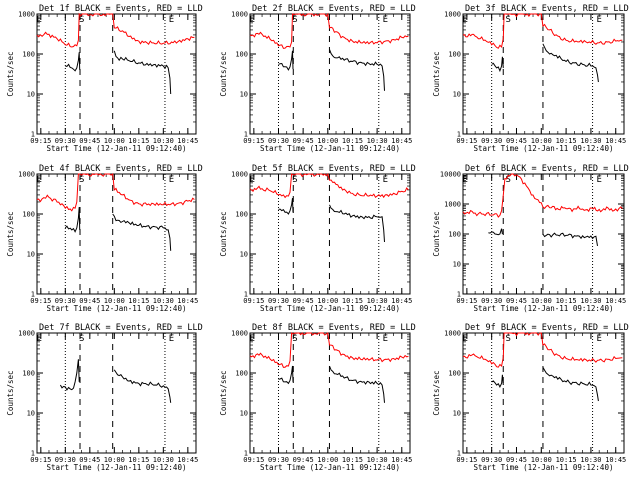  I want to click on panel-title: Det 3f BLACK = Events, RED = LLD, so click(547, 9).